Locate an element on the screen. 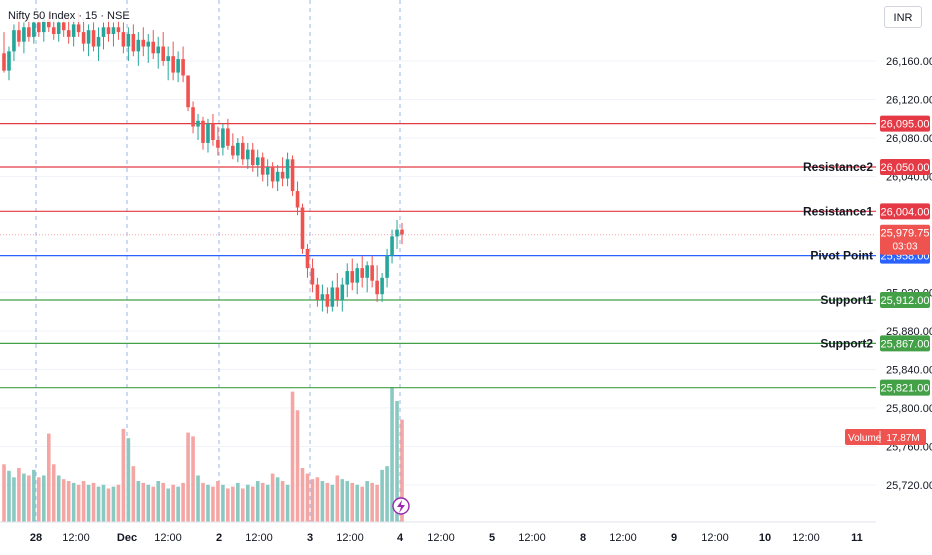 The width and height of the screenshot is (932, 555). level-name-label: Support1 is located at coordinates (846, 300).